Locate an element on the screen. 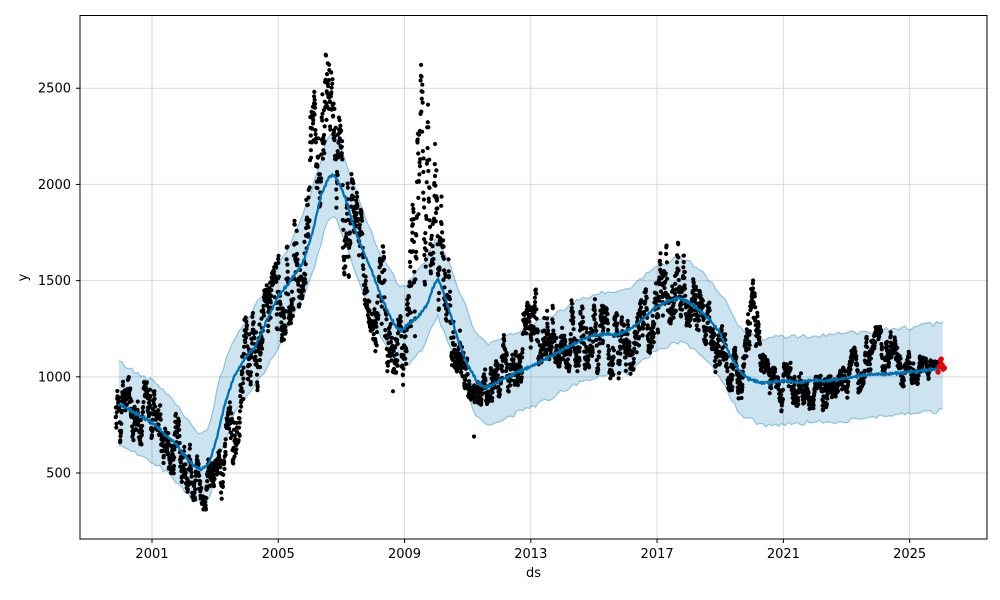  x-tick-label: 2001 is located at coordinates (151, 554).